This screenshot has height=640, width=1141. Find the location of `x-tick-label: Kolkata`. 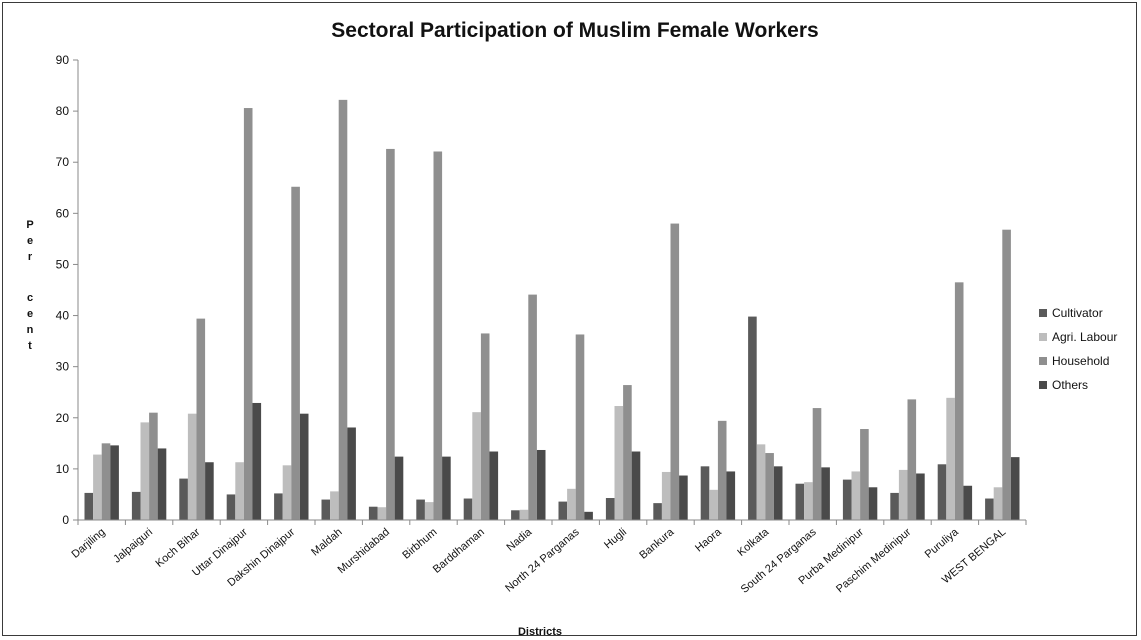

x-tick-label: Kolkata is located at coordinates (753, 542).